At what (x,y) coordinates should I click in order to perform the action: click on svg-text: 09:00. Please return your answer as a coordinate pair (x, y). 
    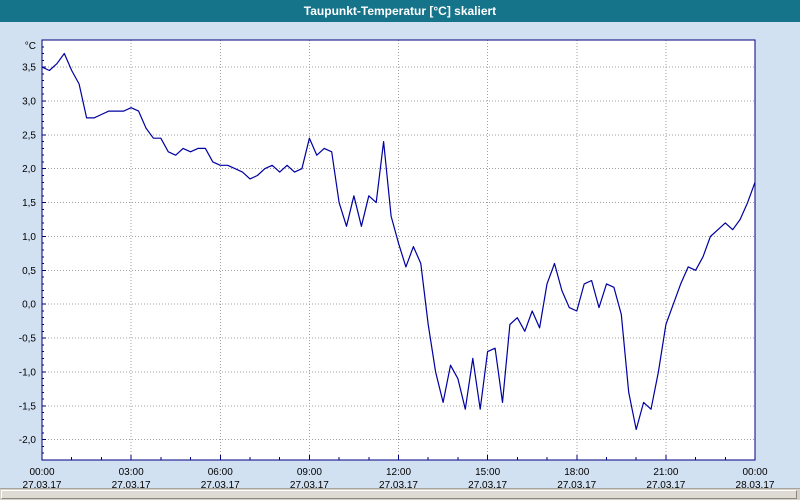
    Looking at the image, I should click on (309, 472).